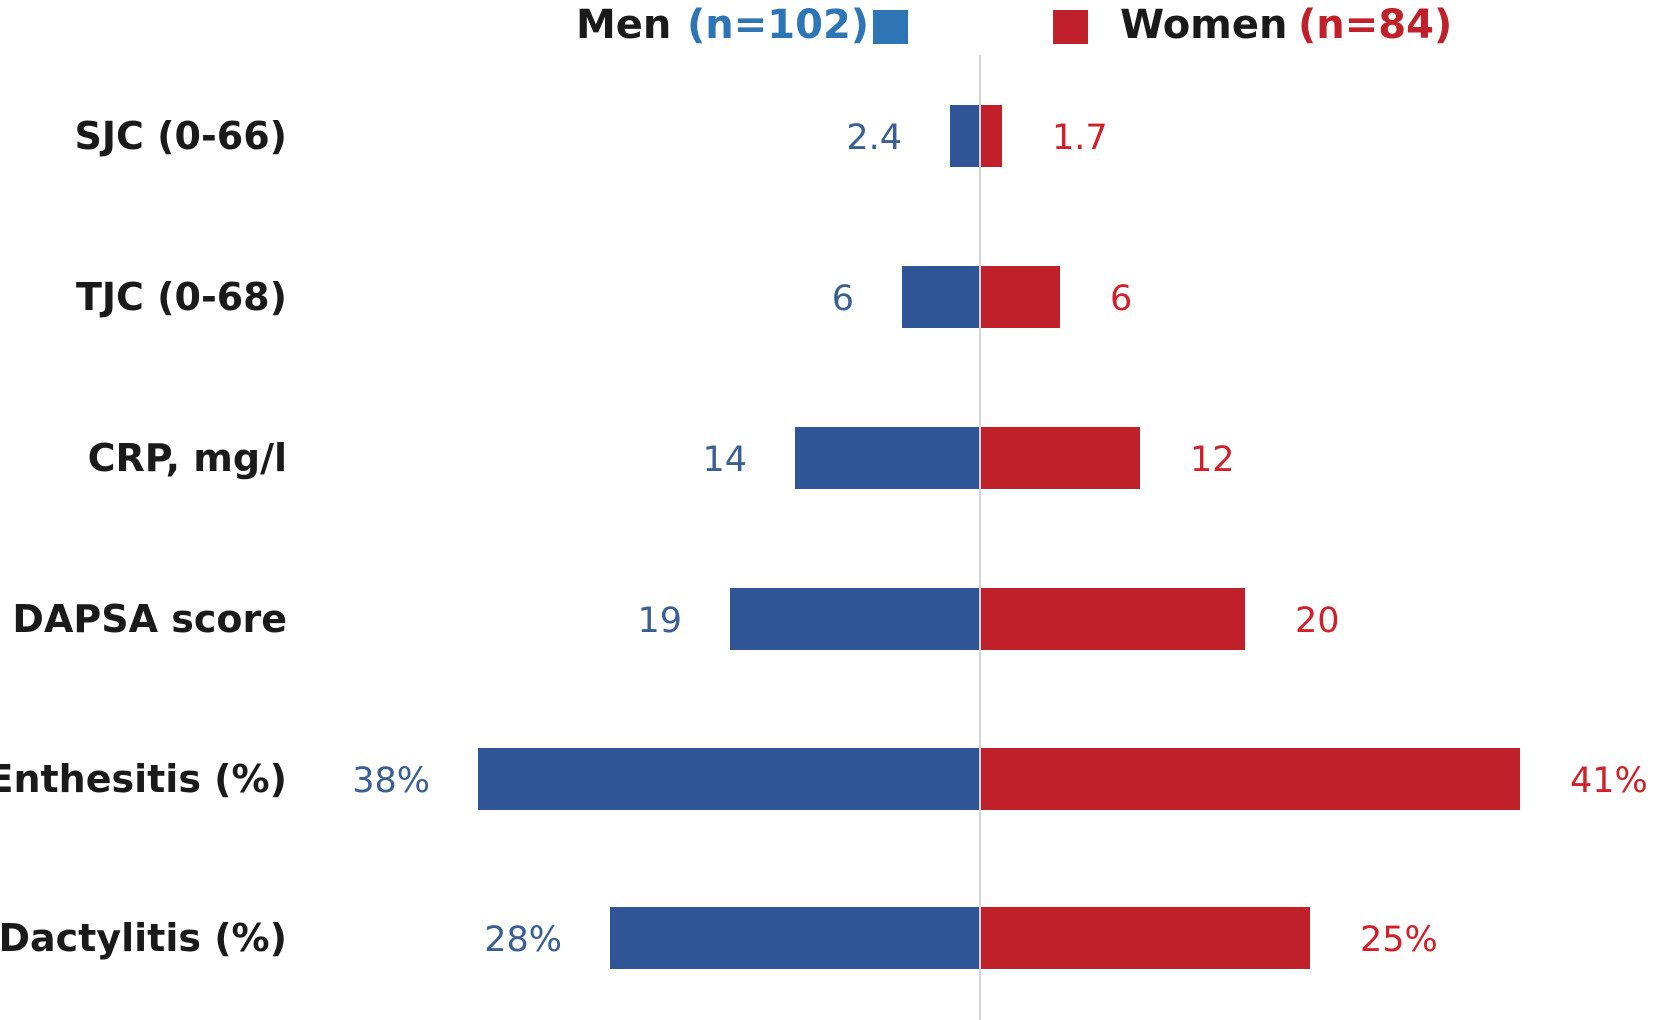 Image resolution: width=1655 pixels, height=1020 pixels. Describe the element at coordinates (623, 25) in the screenshot. I see `legend-men-name: Men` at that location.